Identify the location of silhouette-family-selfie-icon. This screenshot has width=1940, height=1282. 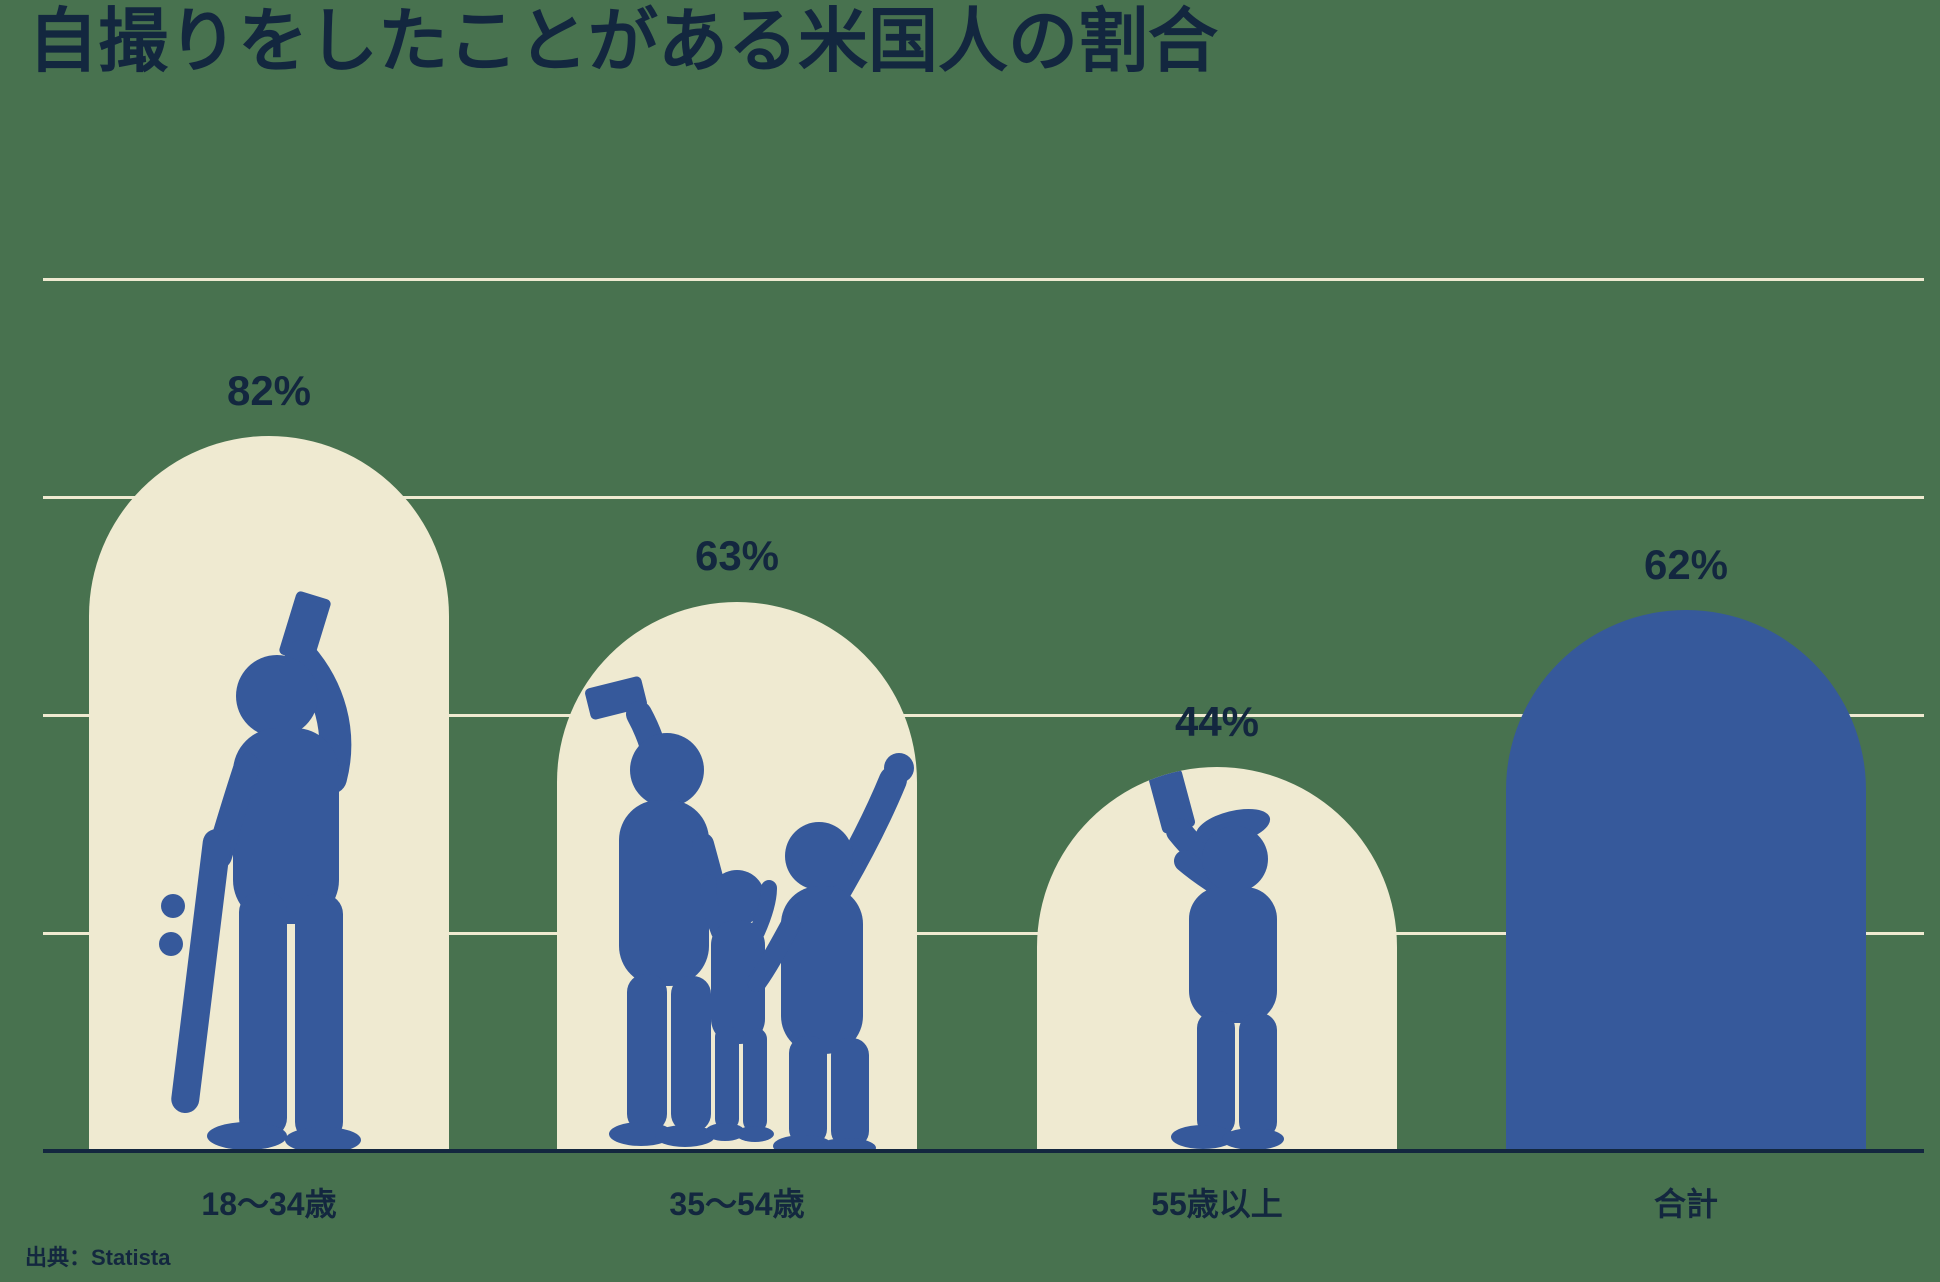
(749, 913).